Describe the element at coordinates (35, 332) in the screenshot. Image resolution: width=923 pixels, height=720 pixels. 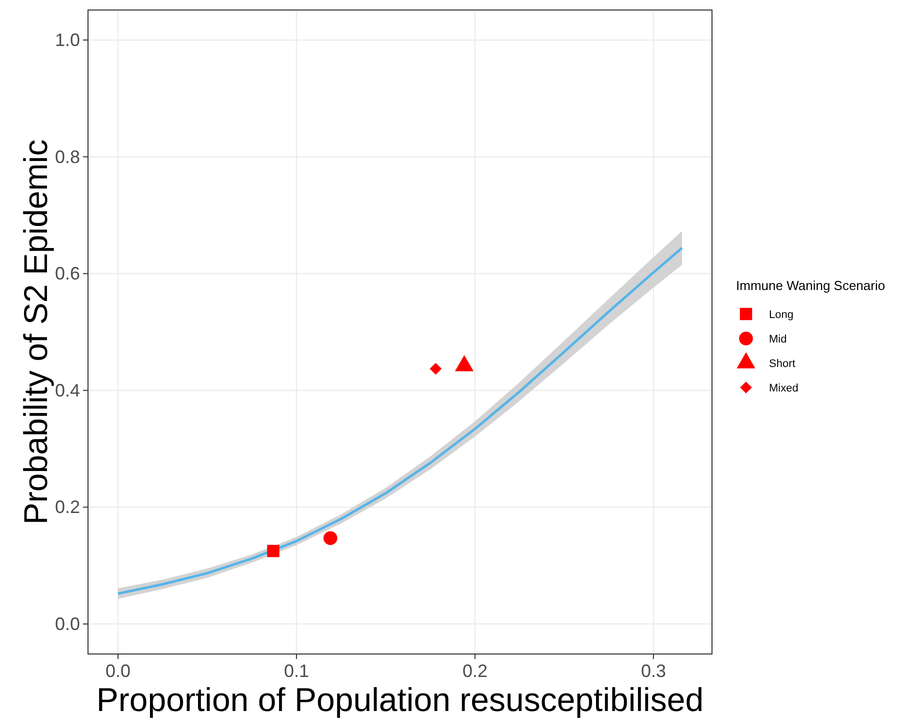
I see `y-axis-title: Probability of S2 Epidemic` at that location.